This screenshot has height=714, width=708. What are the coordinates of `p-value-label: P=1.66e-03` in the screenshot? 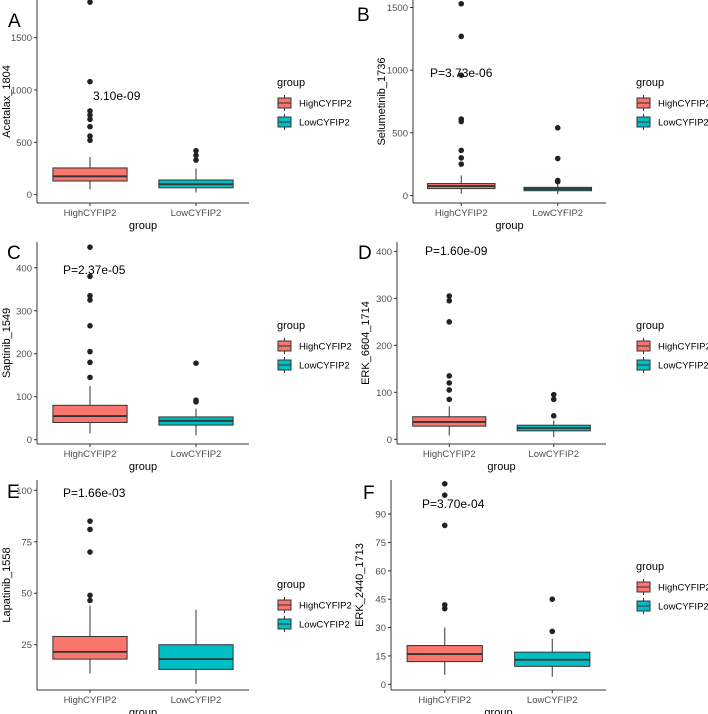 It's located at (94, 493).